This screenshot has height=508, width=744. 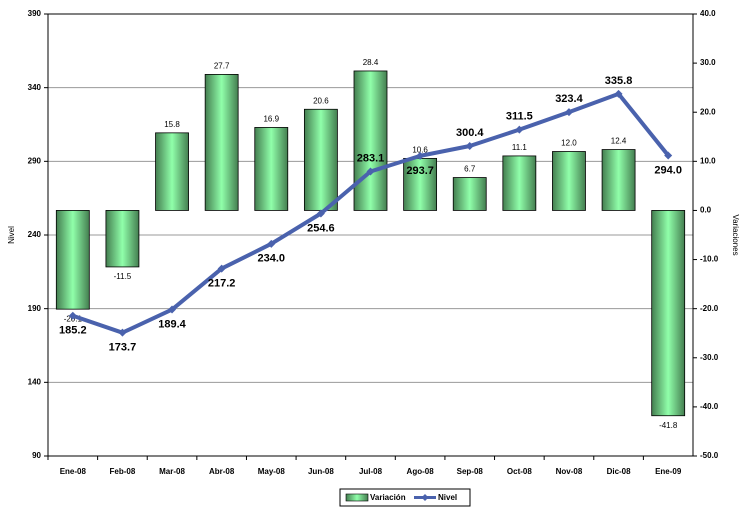 What do you see at coordinates (709, 308) in the screenshot?
I see `y2-tick-label: -20.0` at bounding box center [709, 308].